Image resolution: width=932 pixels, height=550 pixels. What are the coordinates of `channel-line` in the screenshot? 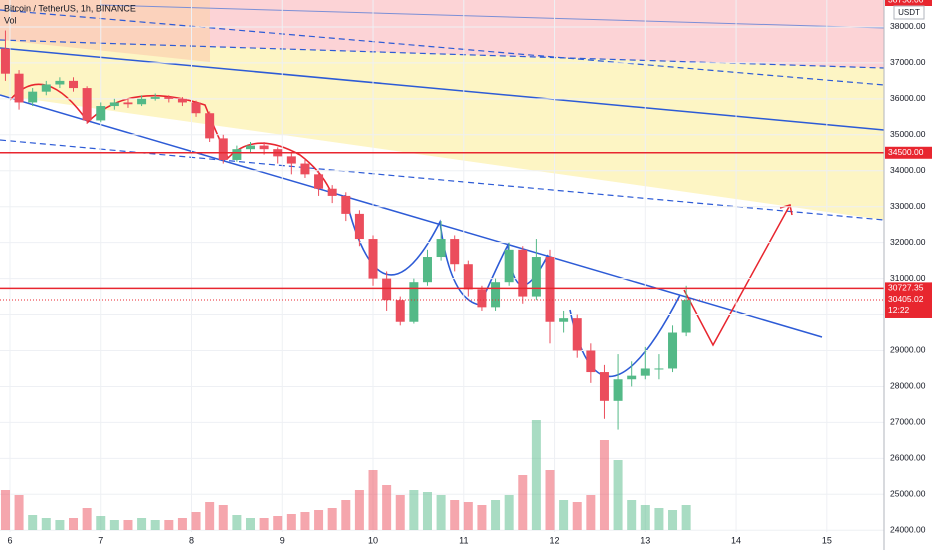 It's located at (492, 16).